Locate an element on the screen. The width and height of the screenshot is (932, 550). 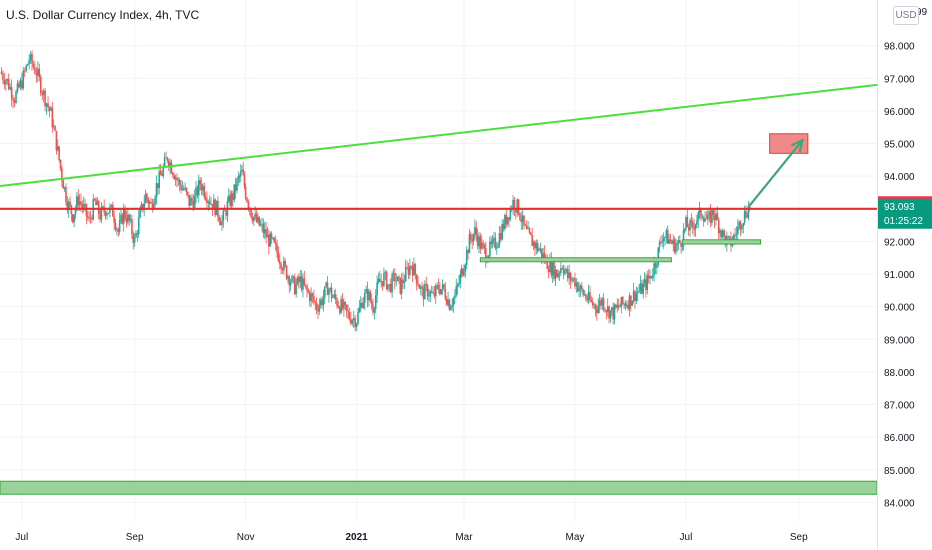
support-zone-bottom is located at coordinates (439, 487).